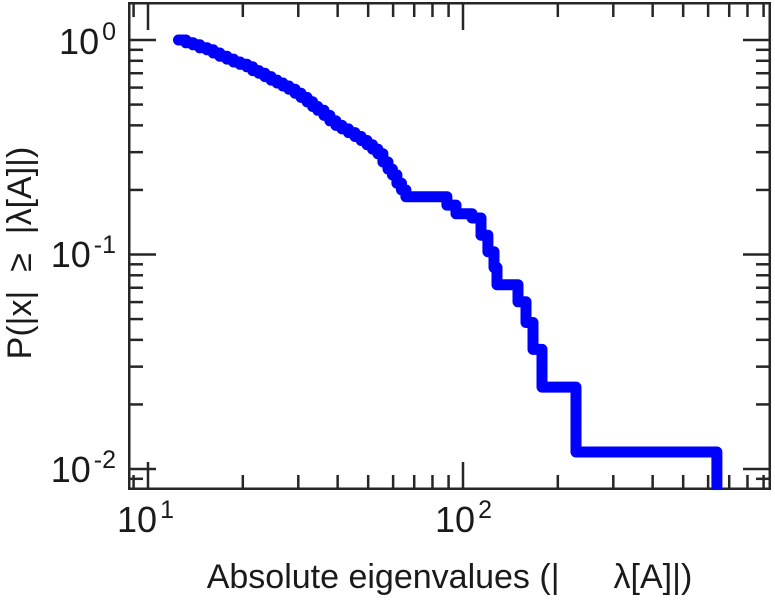  I want to click on y-tick-label-1e-1: 10 -1, so click(83, 254).